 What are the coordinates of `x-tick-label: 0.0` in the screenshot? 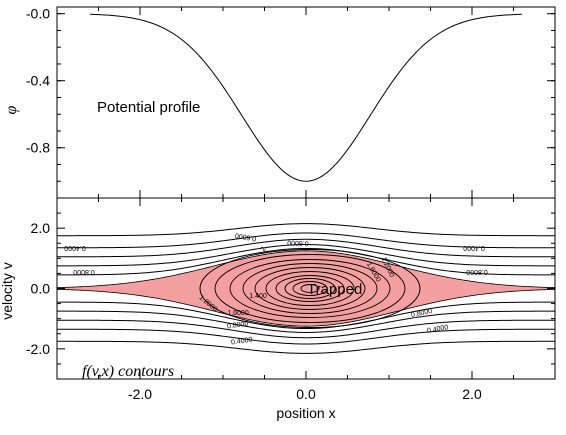 It's located at (306, 394).